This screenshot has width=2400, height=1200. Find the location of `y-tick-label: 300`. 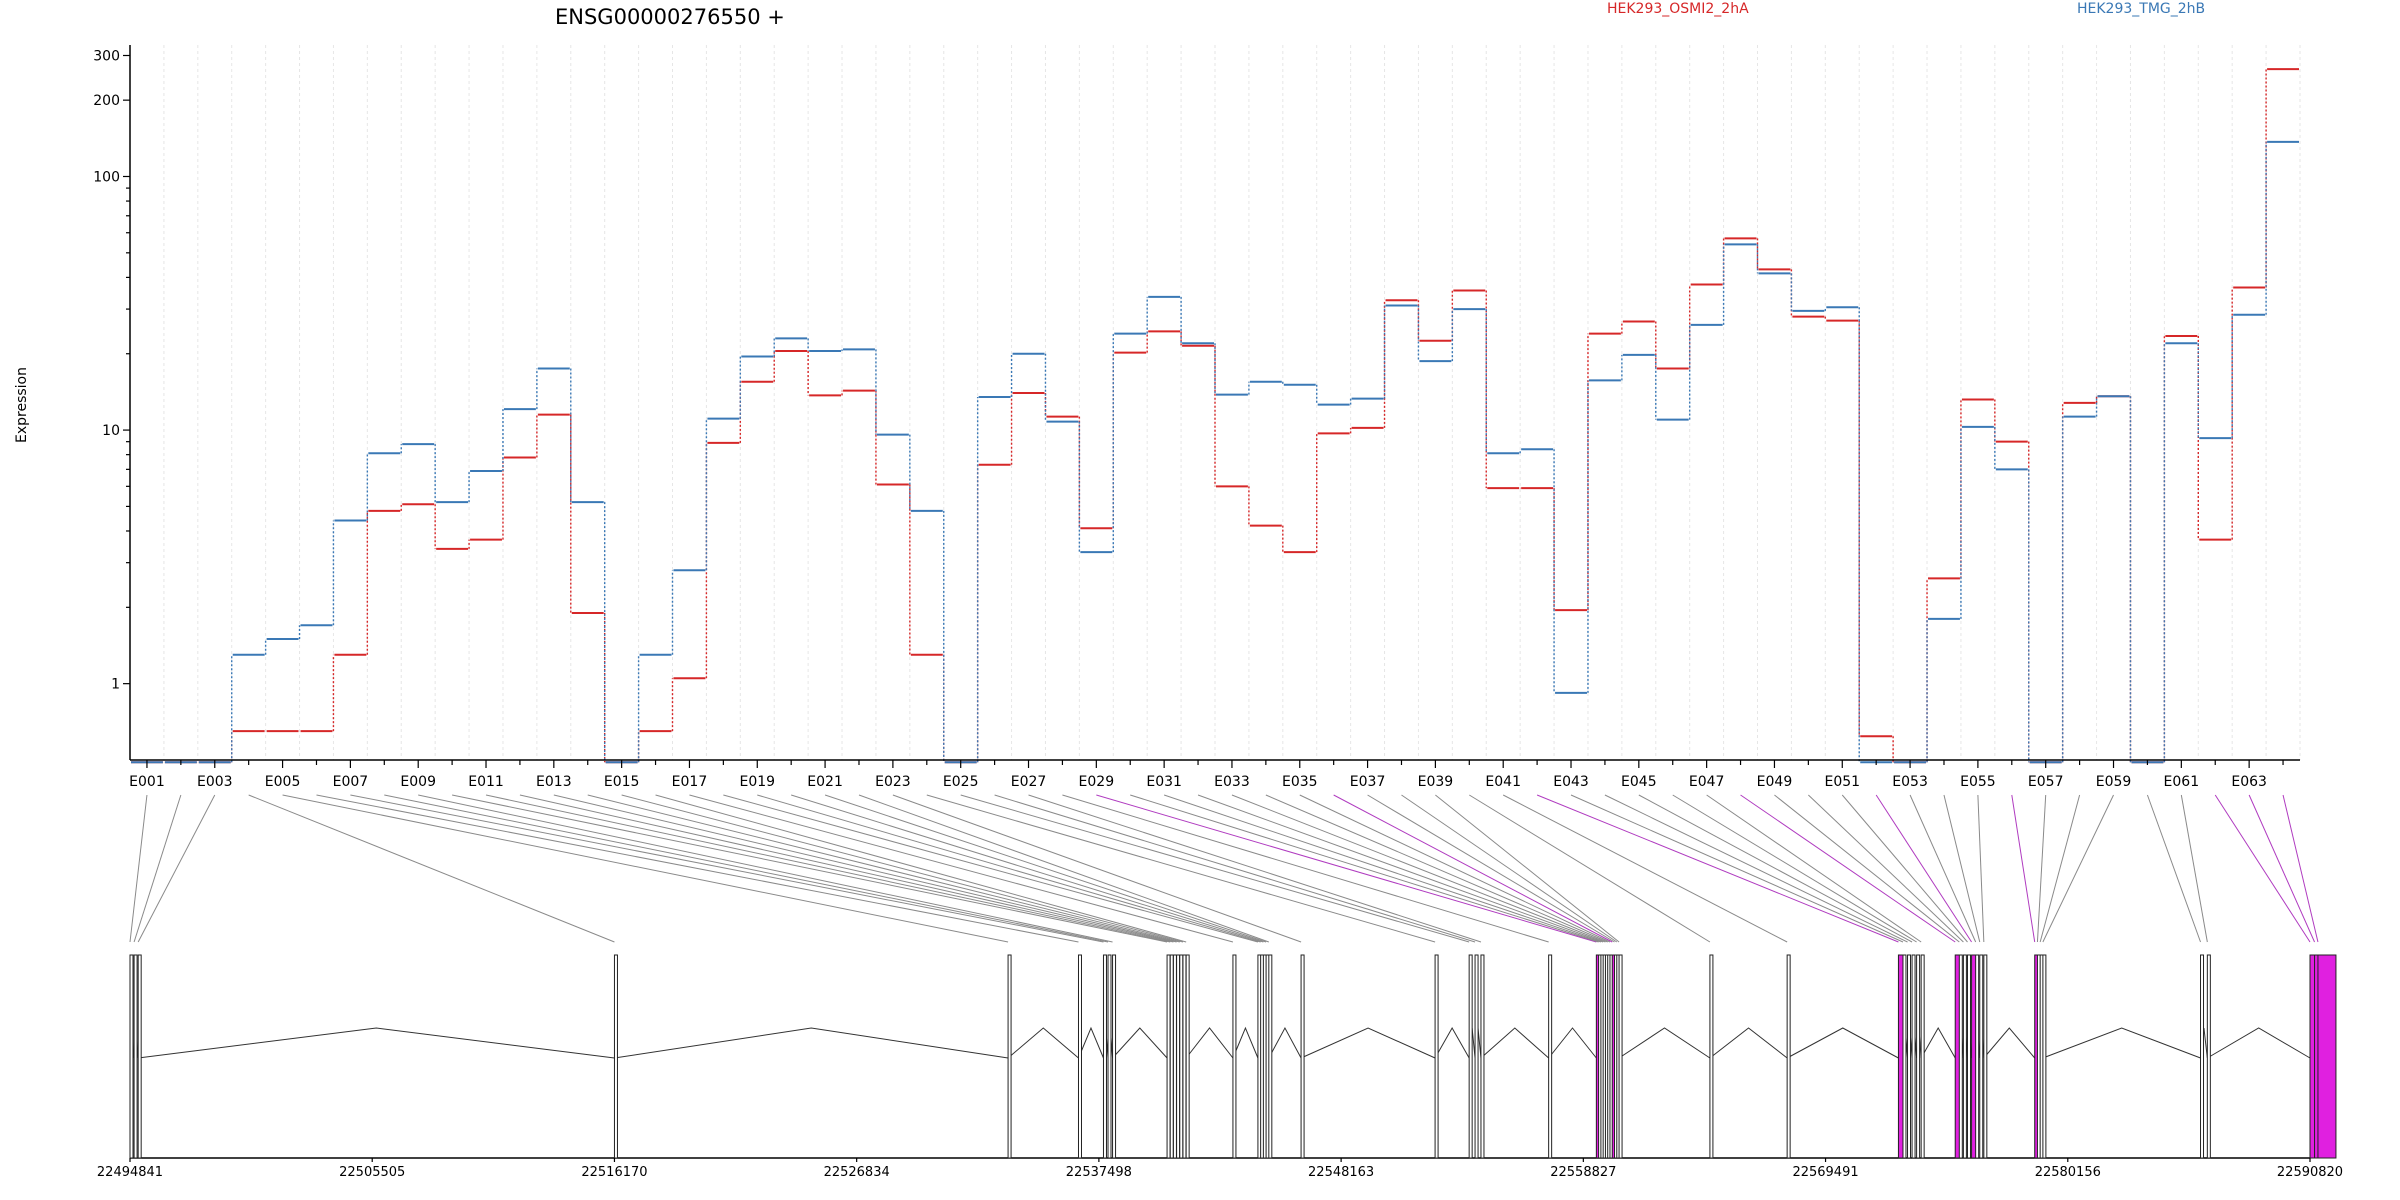

y-tick-label: 300 is located at coordinates (106, 56).